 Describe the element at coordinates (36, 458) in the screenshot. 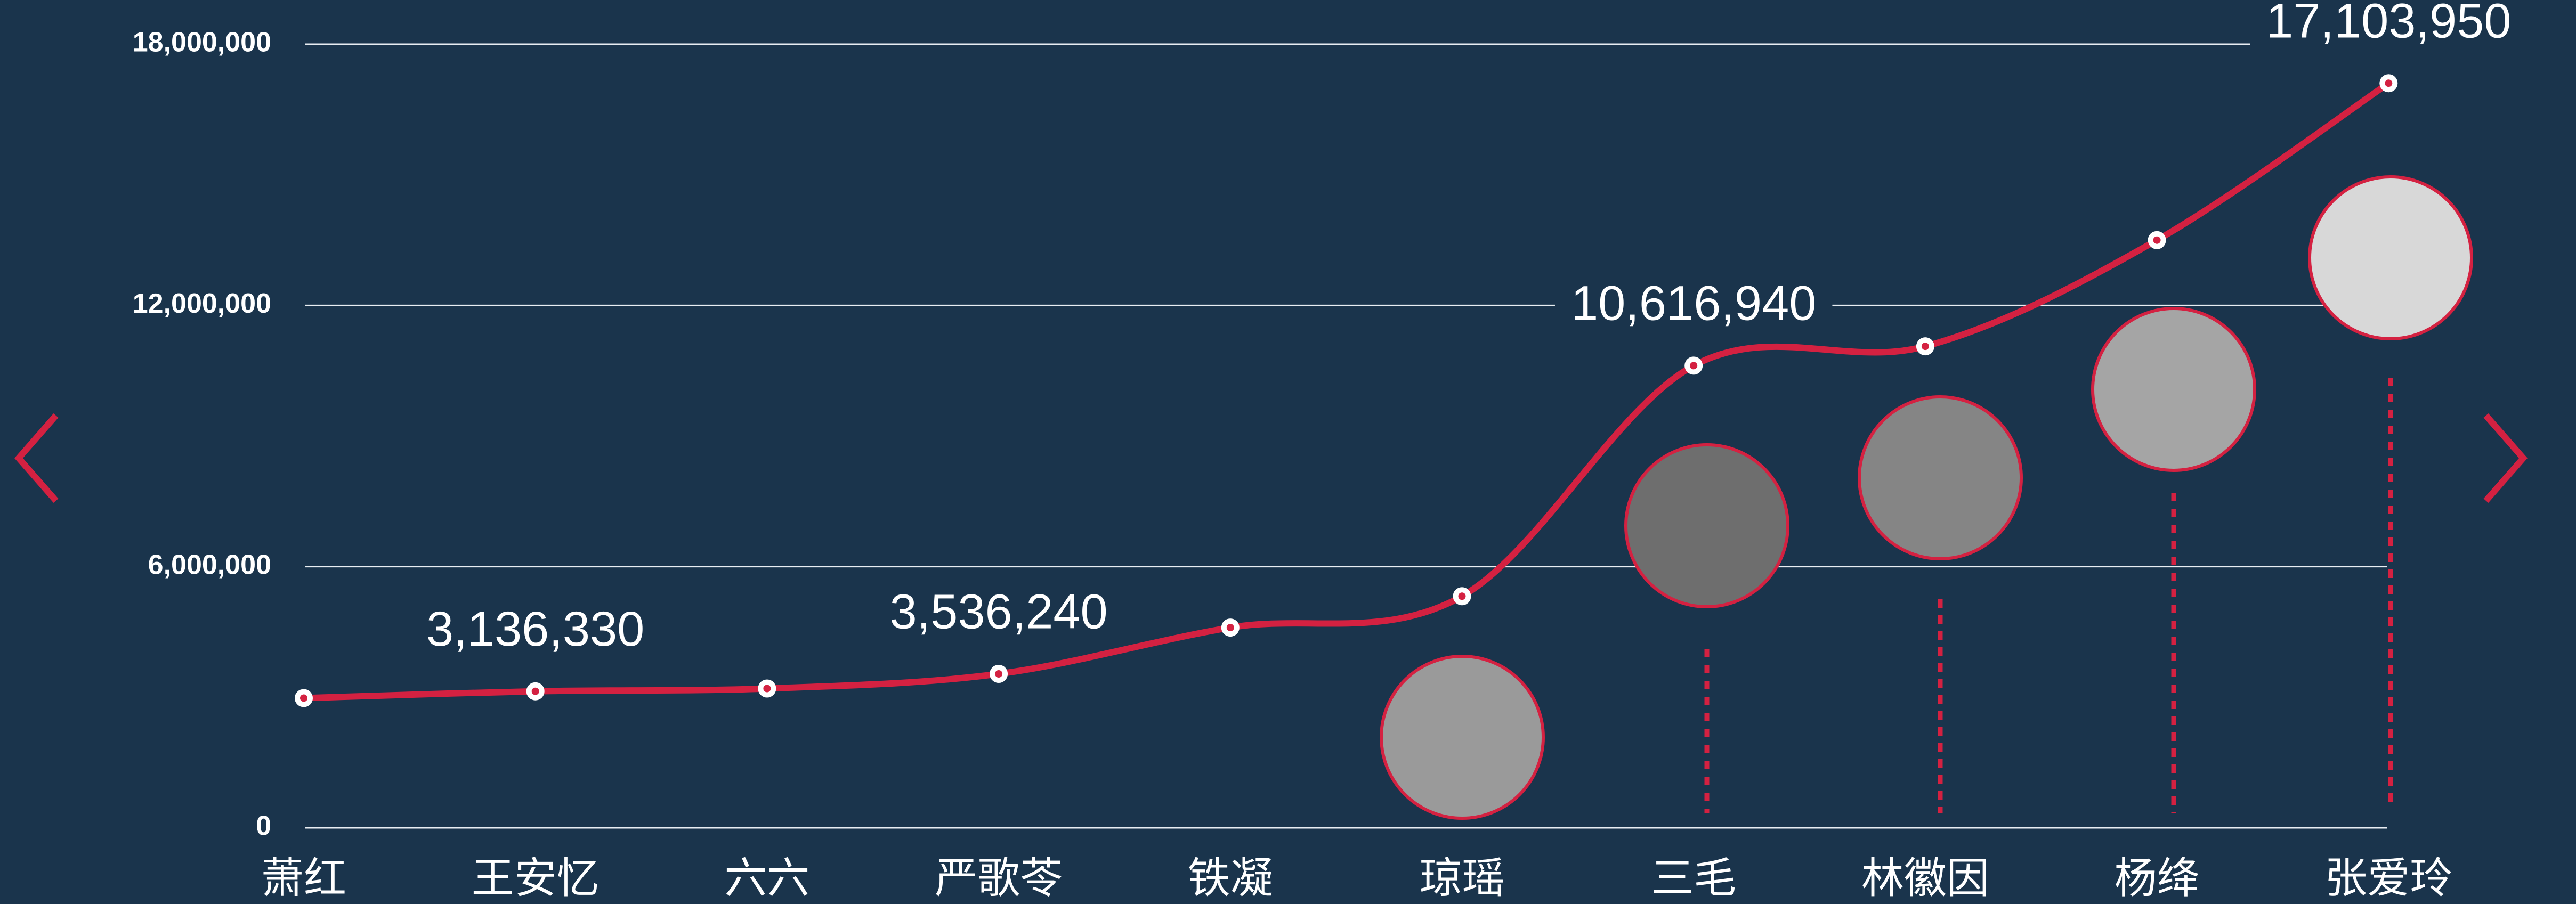

I see `prev-arrow` at that location.